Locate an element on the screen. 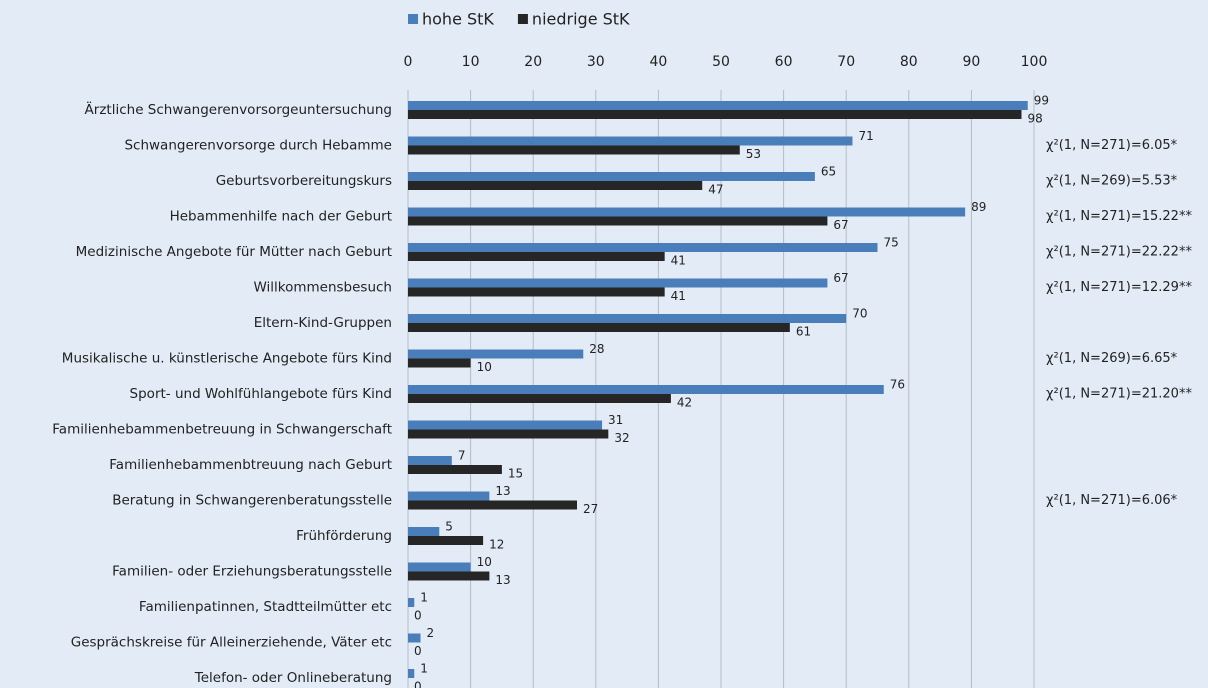  annotation: χ²(1, N=269)=5.53* is located at coordinates (1112, 181).